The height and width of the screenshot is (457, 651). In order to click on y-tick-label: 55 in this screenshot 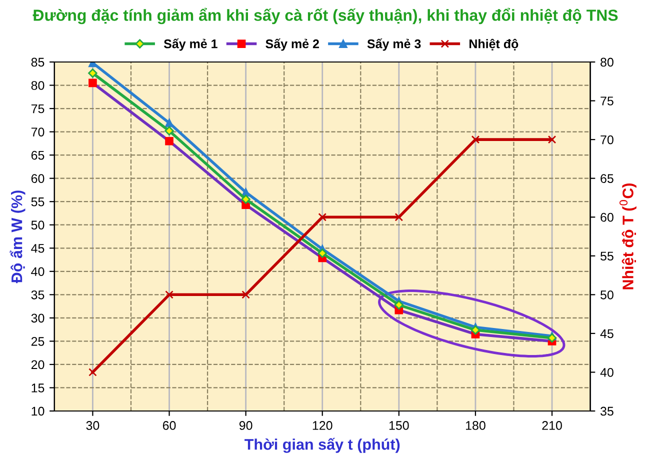, I will do `click(37, 202)`.